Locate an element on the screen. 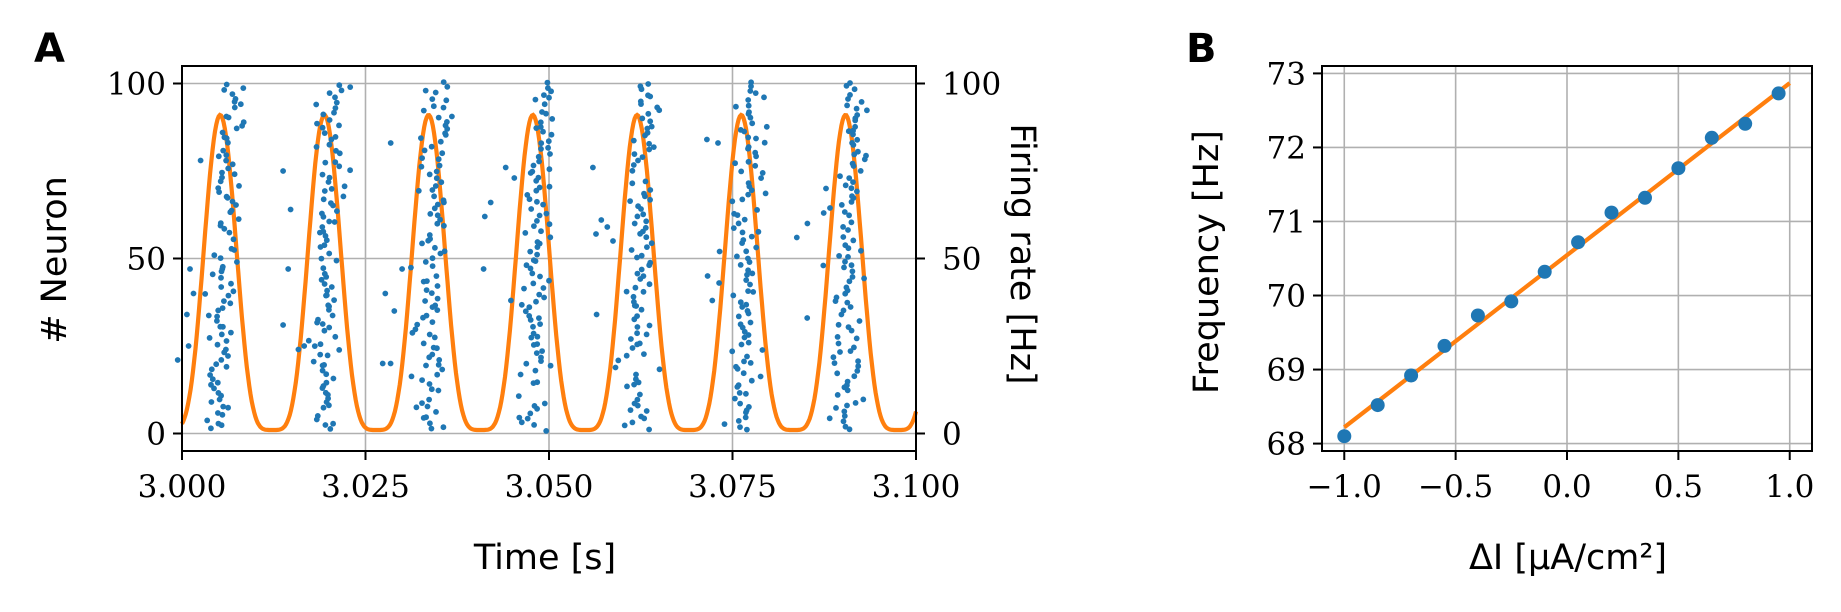 The height and width of the screenshot is (612, 1841). panel-a-x-tick-label: 3.075 is located at coordinates (732, 487).